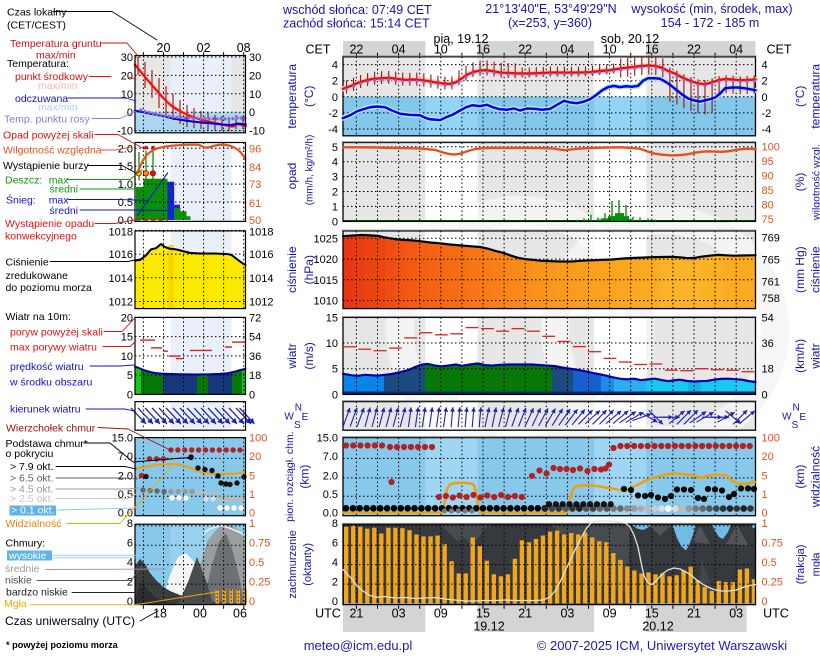 Image resolution: width=820 pixels, height=665 pixels. What do you see at coordinates (814, 477) in the screenshot?
I see `svg-text: widzialność` at bounding box center [814, 477].